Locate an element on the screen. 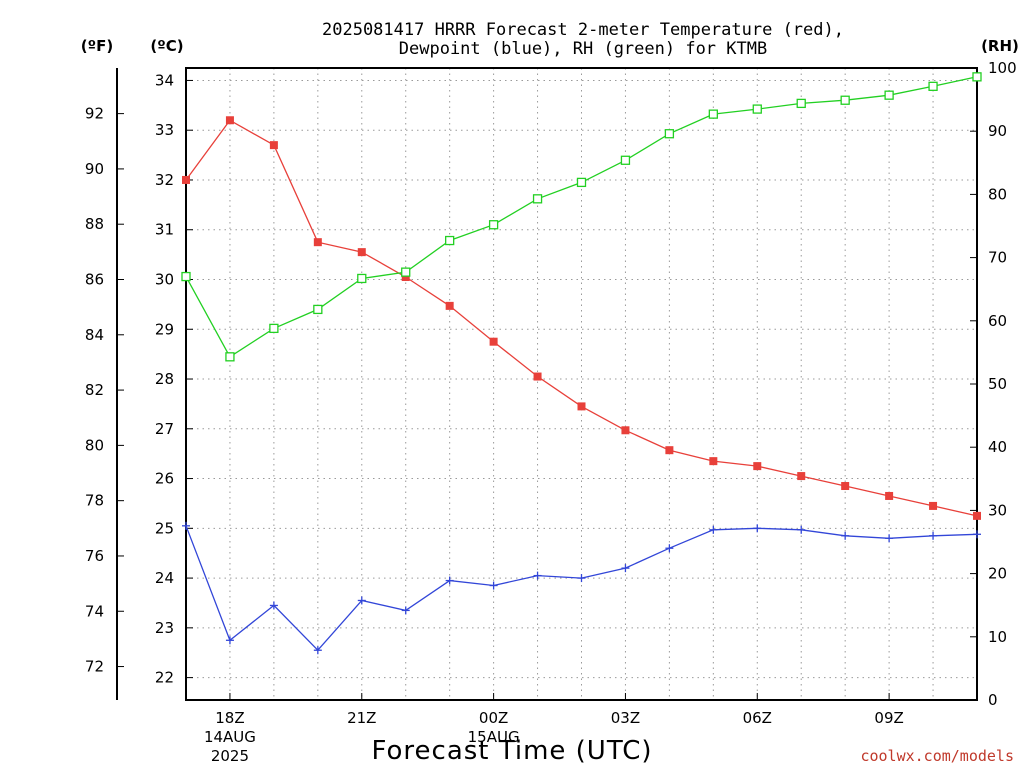 This screenshot has width=1024, height=768. rh-tick-label: 80 is located at coordinates (997, 194).